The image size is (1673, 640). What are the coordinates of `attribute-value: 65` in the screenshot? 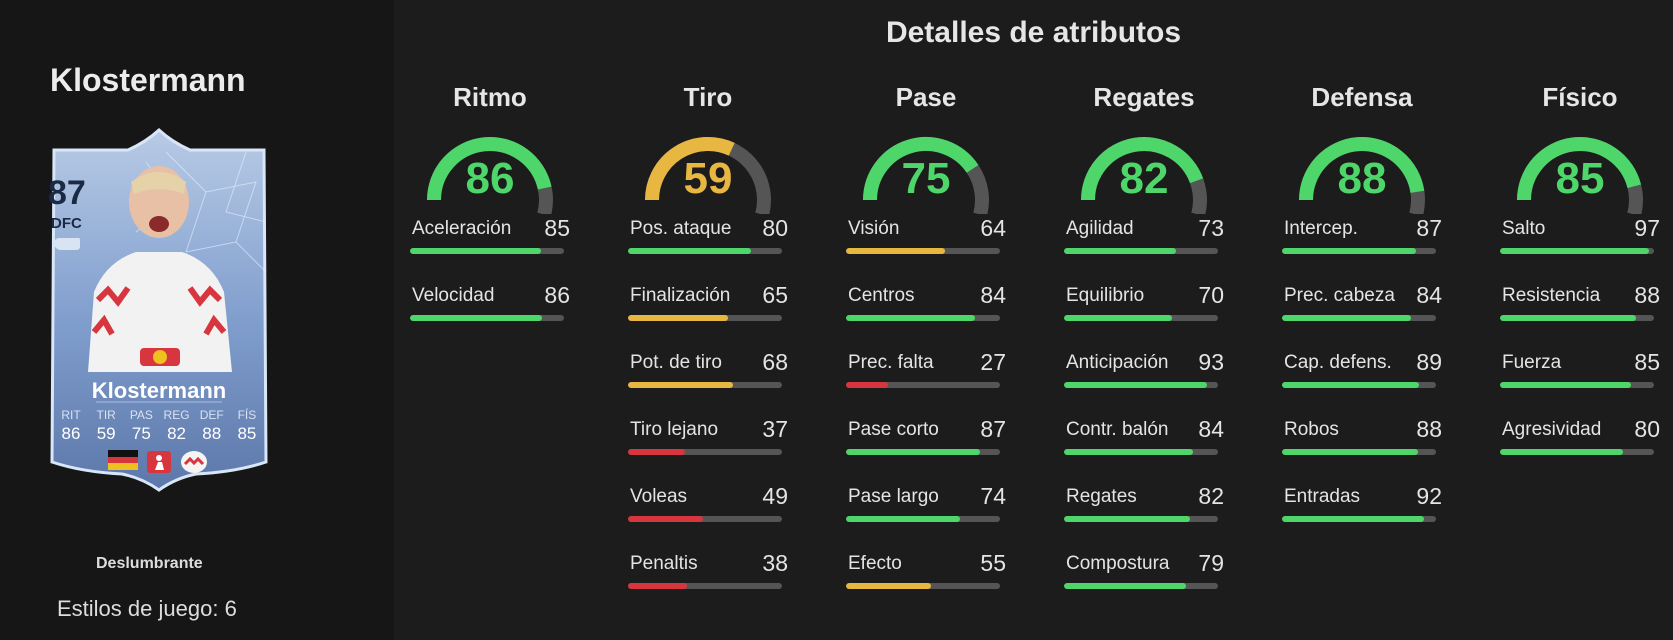 It's located at (775, 295).